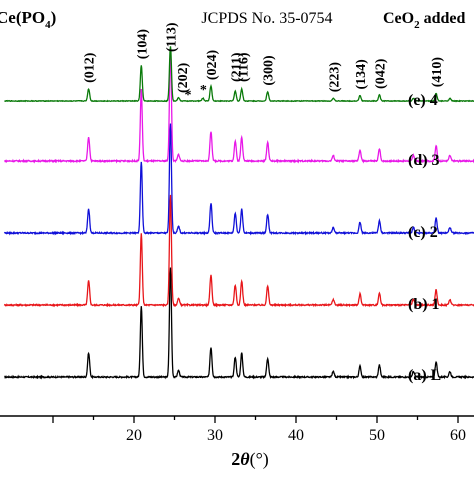 The height and width of the screenshot is (479, 474). I want to click on hkl-label-6: (211), so click(236, 67).